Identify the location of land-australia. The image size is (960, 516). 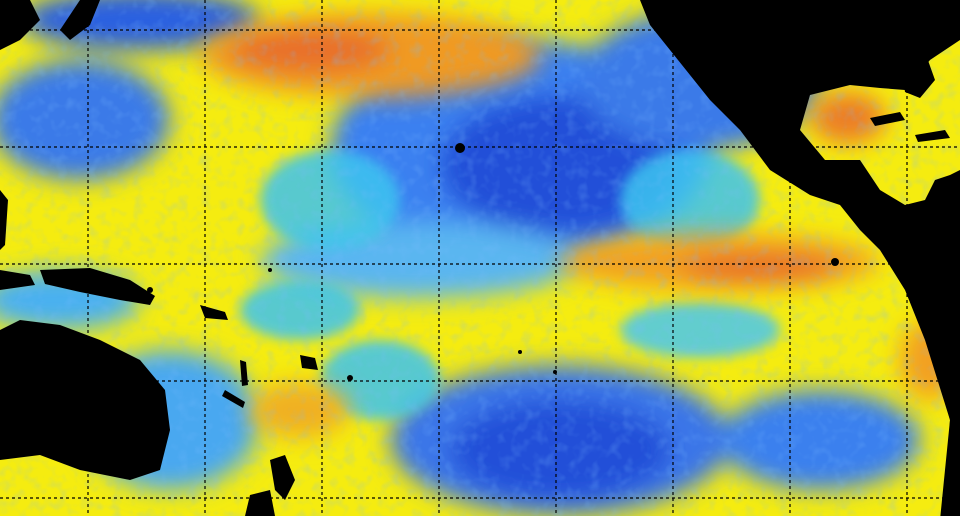
(85, 400).